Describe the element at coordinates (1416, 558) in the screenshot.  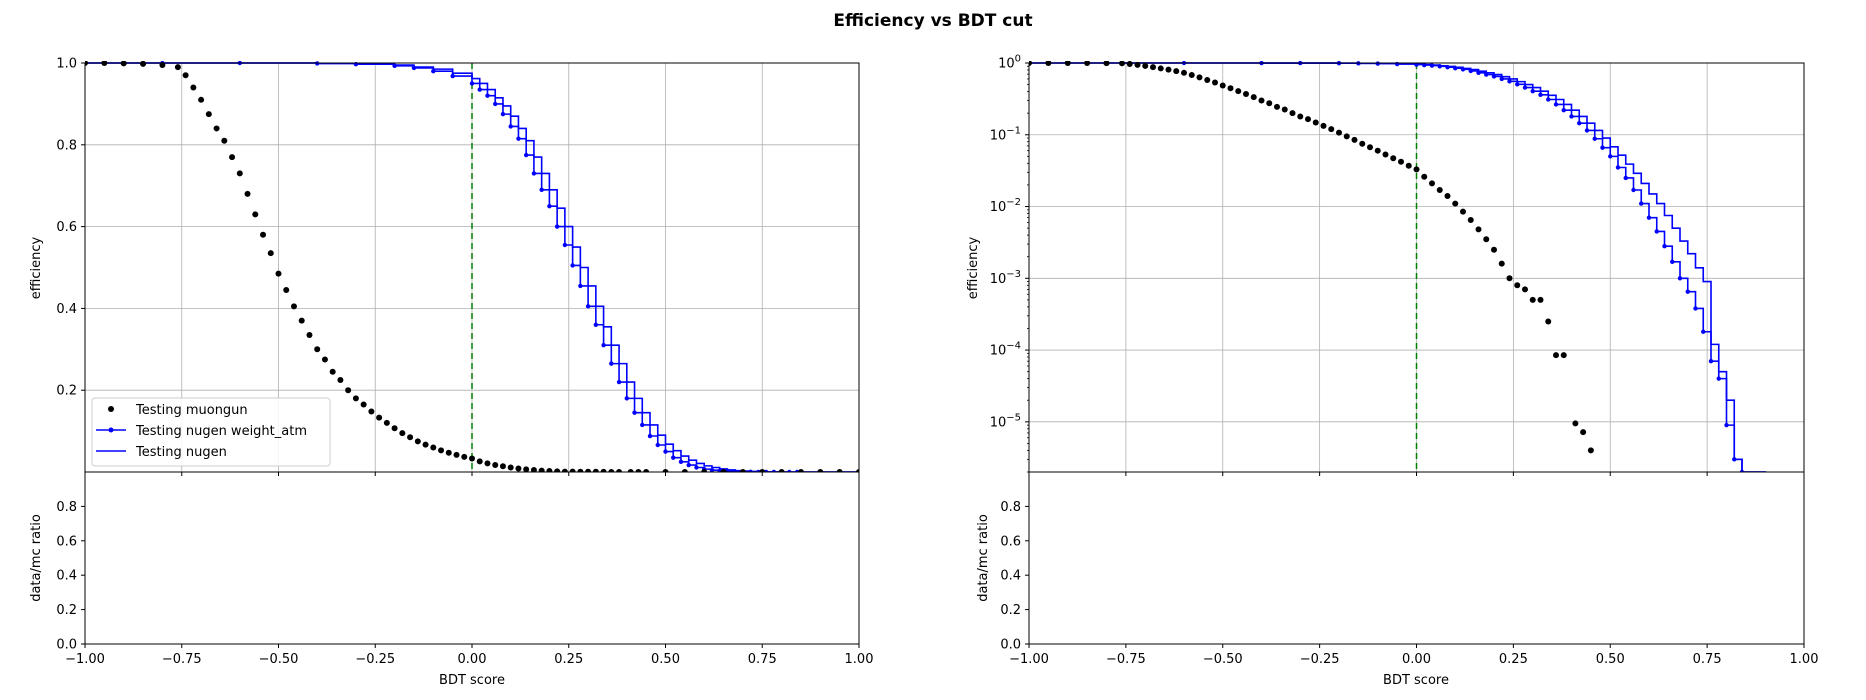
I see `right-ratio-frame` at that location.